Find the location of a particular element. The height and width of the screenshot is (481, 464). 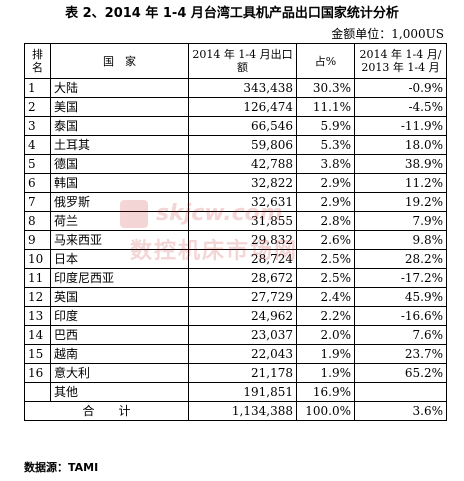

growth-cell: 9.8% is located at coordinates (400, 240).